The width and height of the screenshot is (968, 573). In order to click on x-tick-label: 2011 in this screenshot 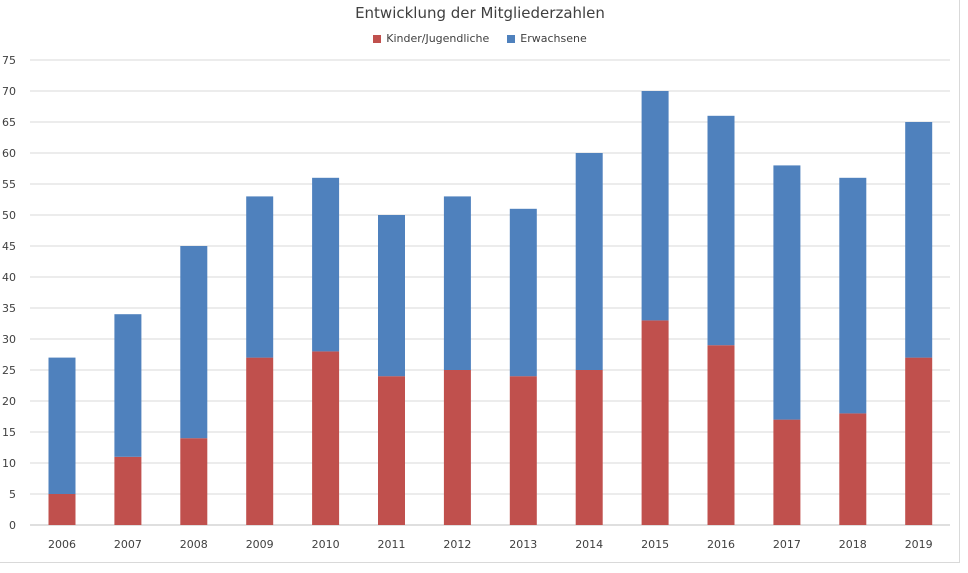, I will do `click(392, 544)`.